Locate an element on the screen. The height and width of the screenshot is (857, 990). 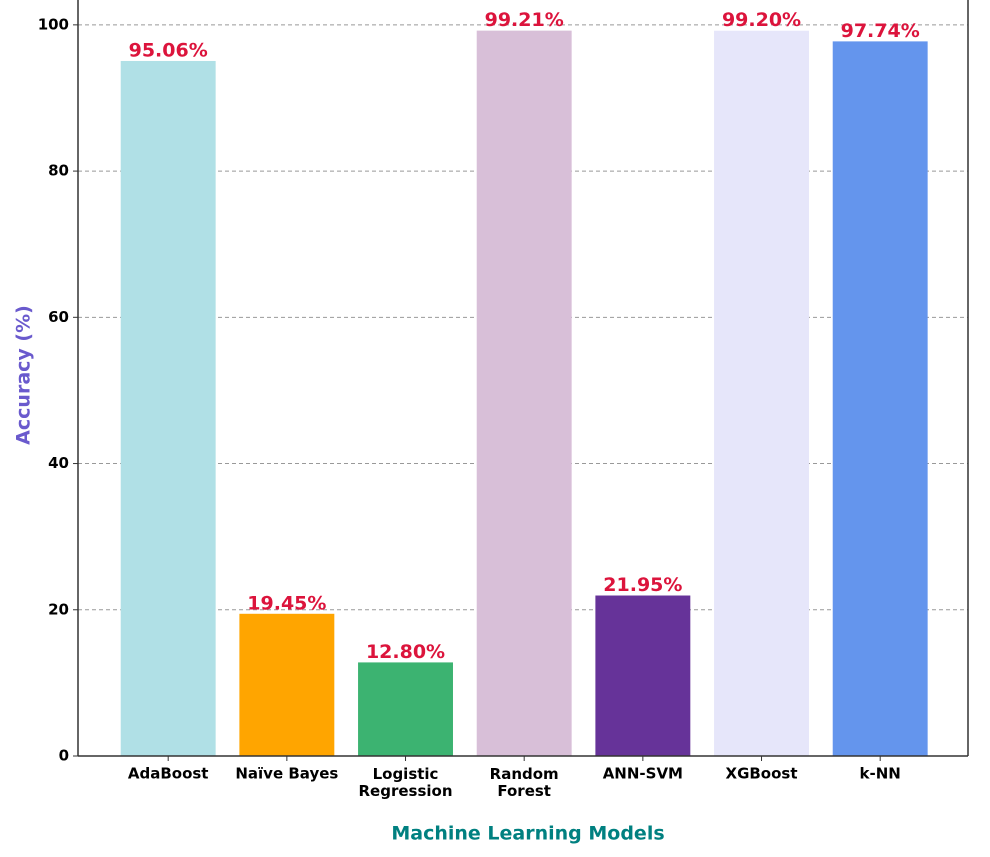
x-tick-label: k-NN is located at coordinates (880, 774).